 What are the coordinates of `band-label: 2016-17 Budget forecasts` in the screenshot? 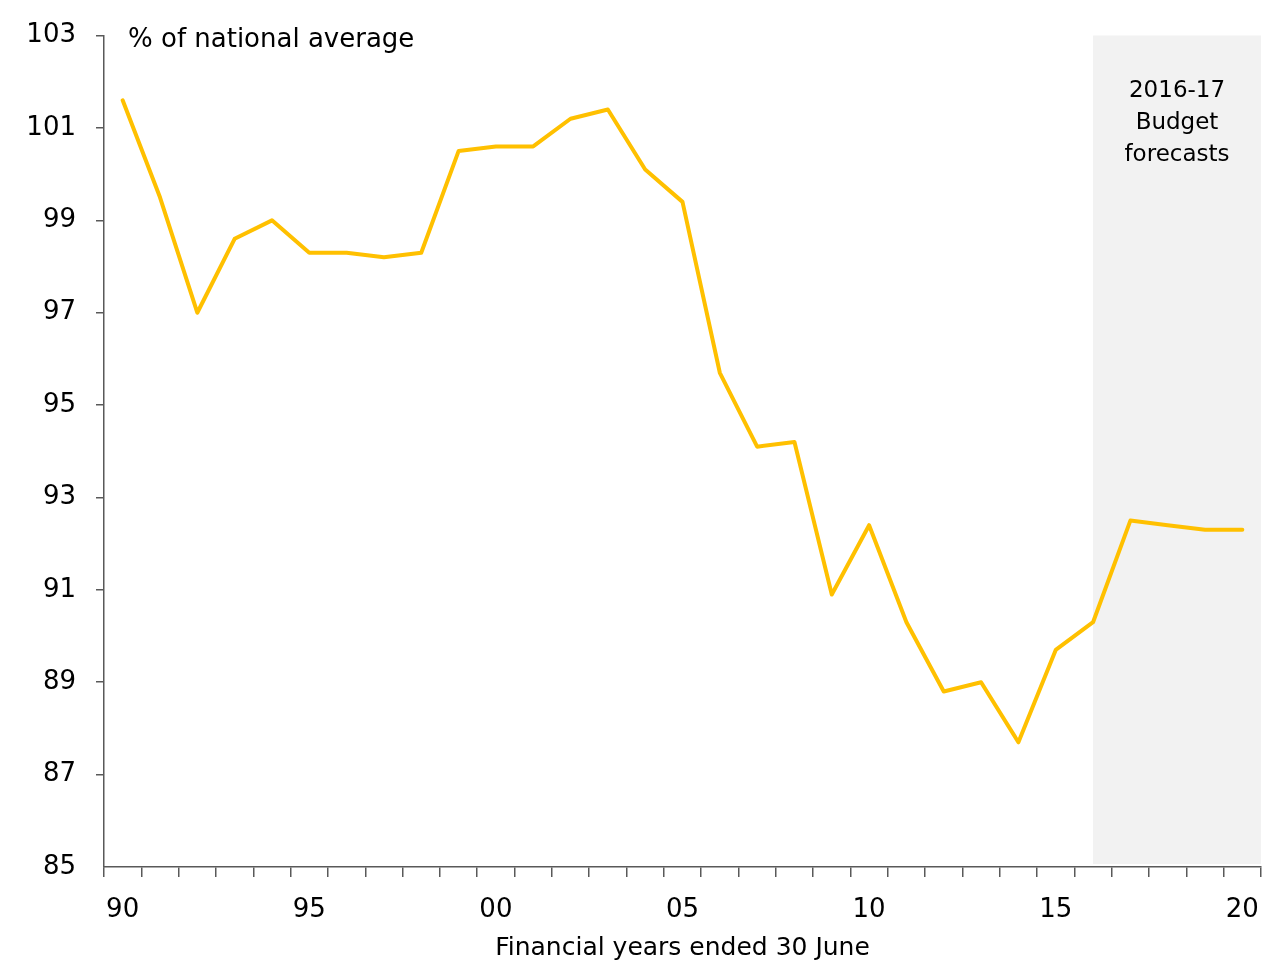 It's located at (1177, 120).